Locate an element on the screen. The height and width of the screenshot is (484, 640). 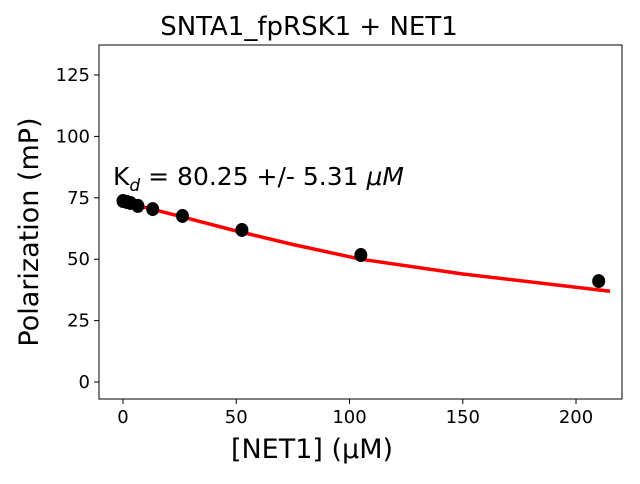
y-tick-label: 75 is located at coordinates (78, 198).